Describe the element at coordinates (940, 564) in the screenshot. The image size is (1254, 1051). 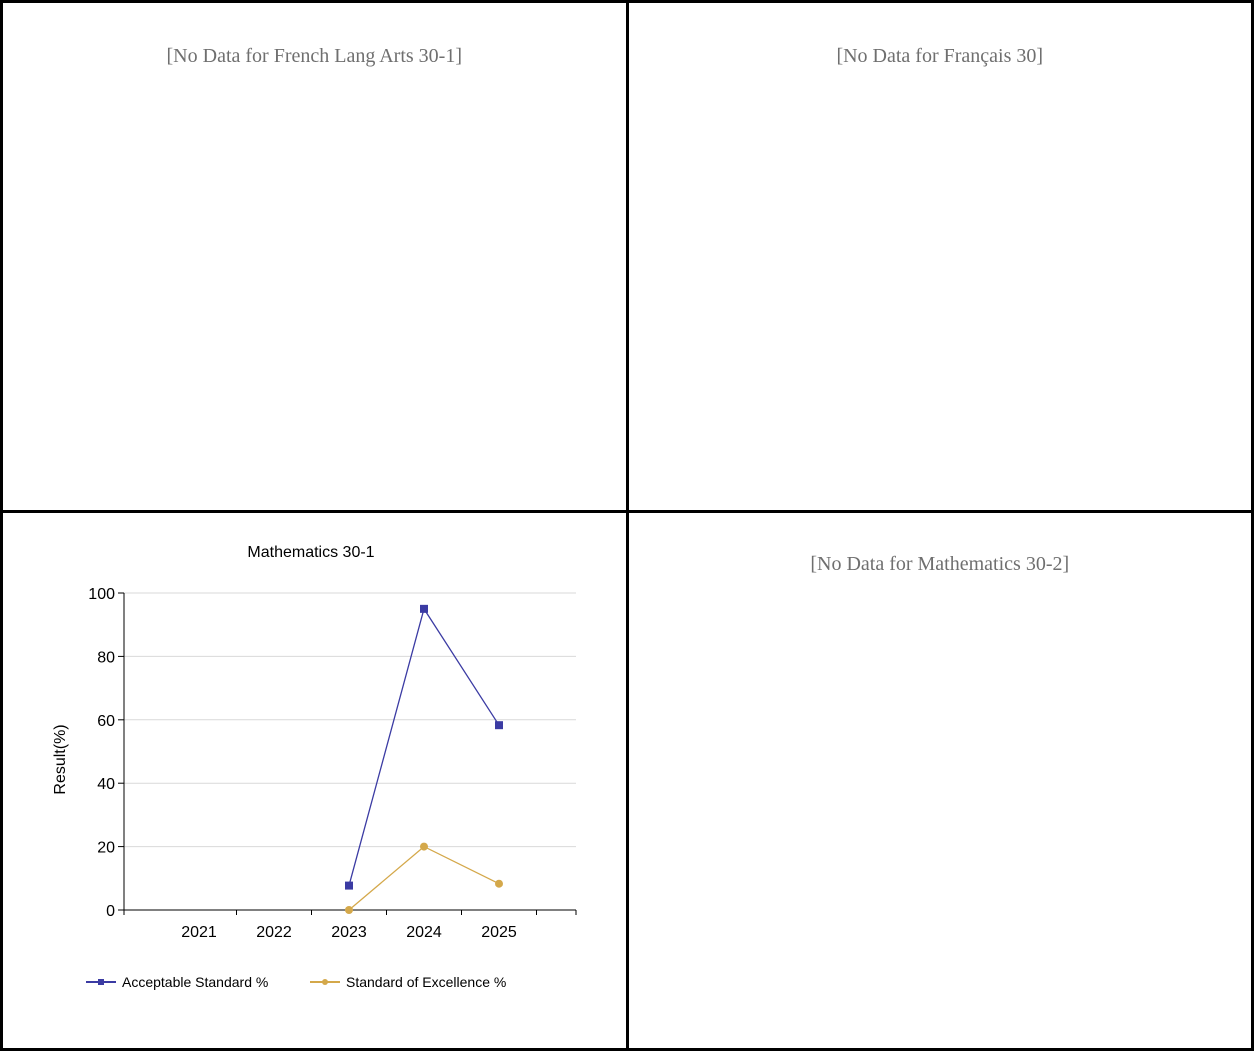
I see `no-data-message-mathematics-30-2: [No Data for Mathematics 30-2]` at that location.